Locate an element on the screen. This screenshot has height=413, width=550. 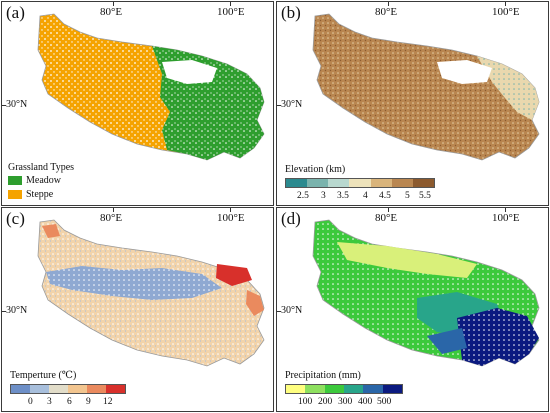
colorbar-tick-label: 3.5 is located at coordinates (343, 196).